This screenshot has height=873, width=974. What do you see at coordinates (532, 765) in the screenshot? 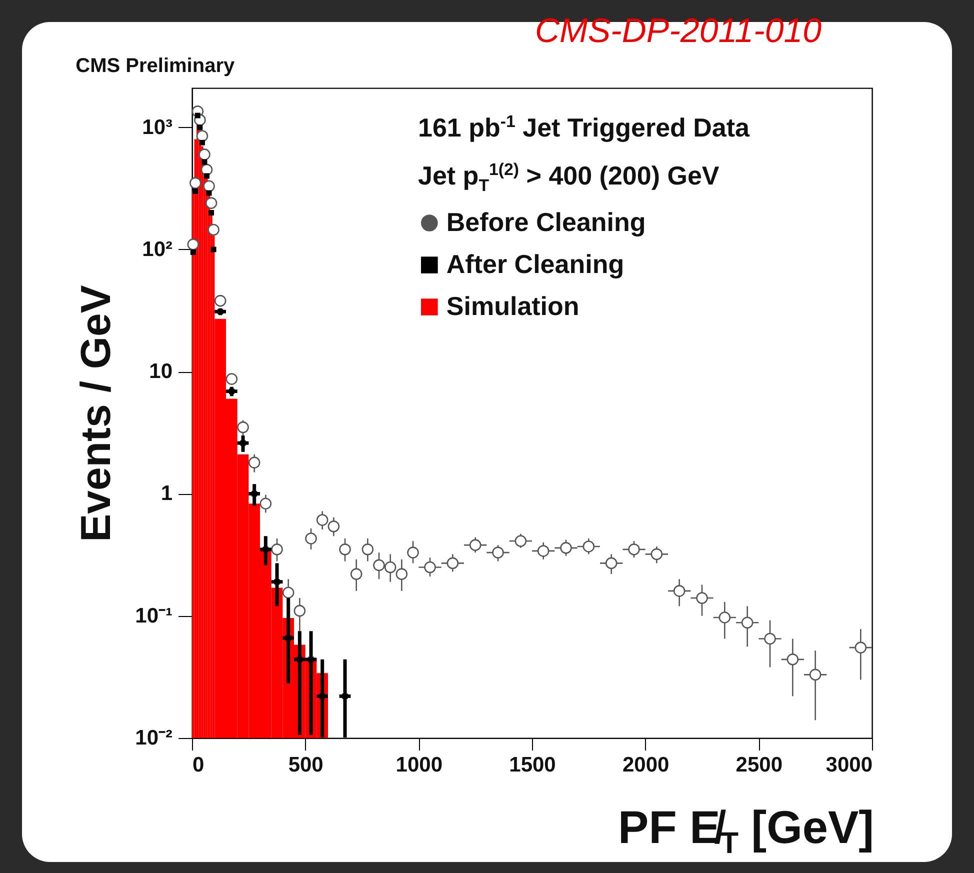
I see `x-tick-label: 1500` at bounding box center [532, 765].